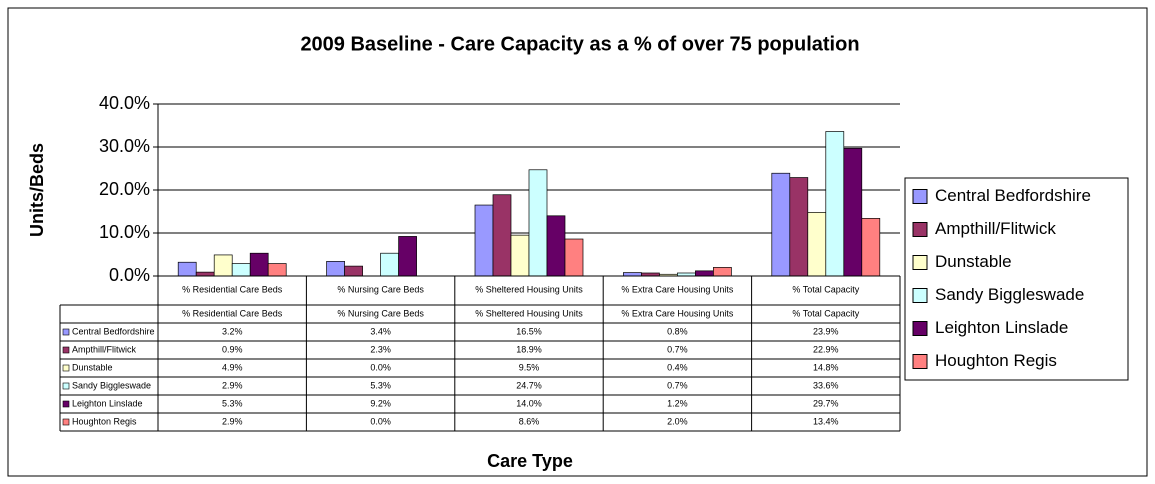  Describe the element at coordinates (529, 367) in the screenshot. I see `table-cell: 9.5%` at that location.